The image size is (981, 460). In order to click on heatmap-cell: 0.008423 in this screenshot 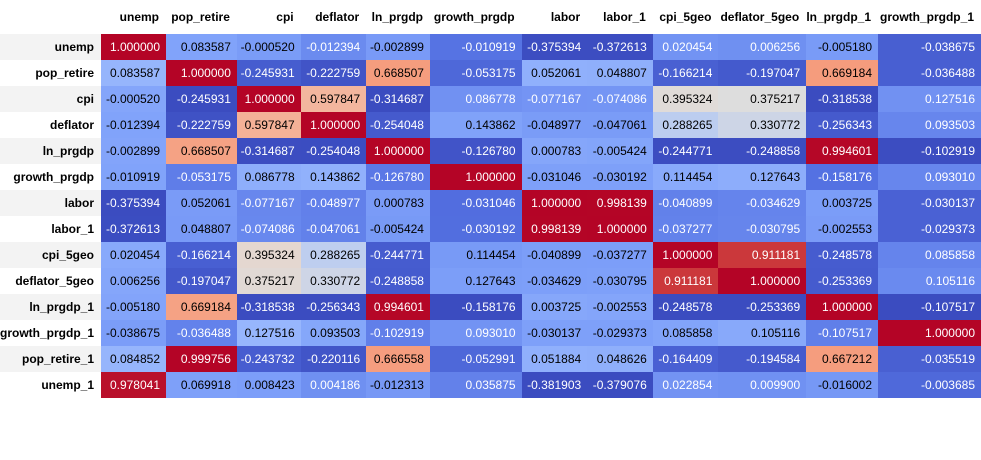, I will do `click(268, 385)`.